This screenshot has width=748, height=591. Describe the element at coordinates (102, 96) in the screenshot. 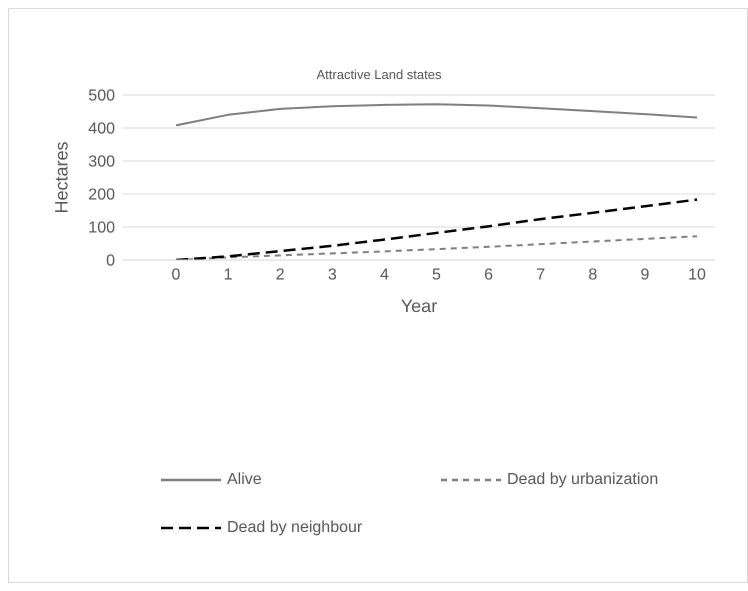

I see `y-tick-label: 500` at that location.